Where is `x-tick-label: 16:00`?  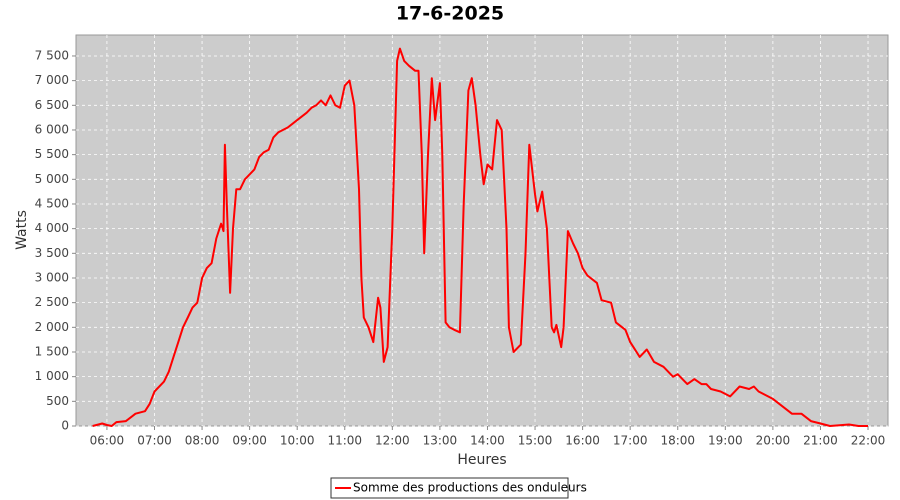
x-tick-label: 16:00 is located at coordinates (582, 441).